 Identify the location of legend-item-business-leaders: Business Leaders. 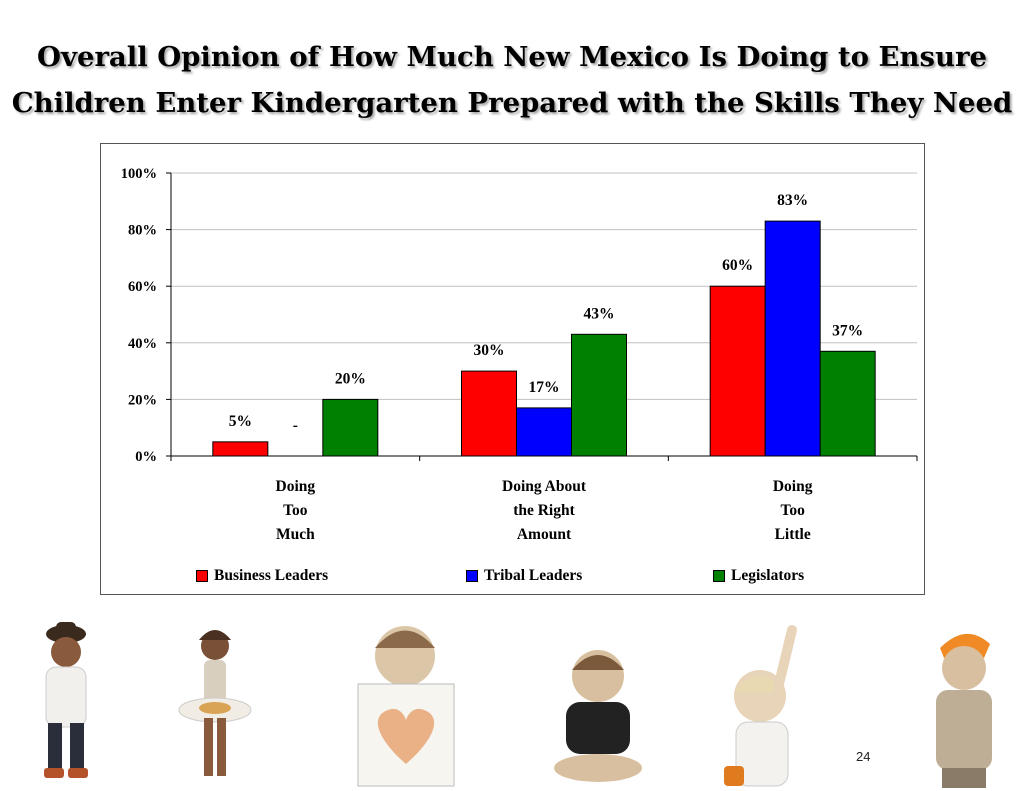
(262, 576).